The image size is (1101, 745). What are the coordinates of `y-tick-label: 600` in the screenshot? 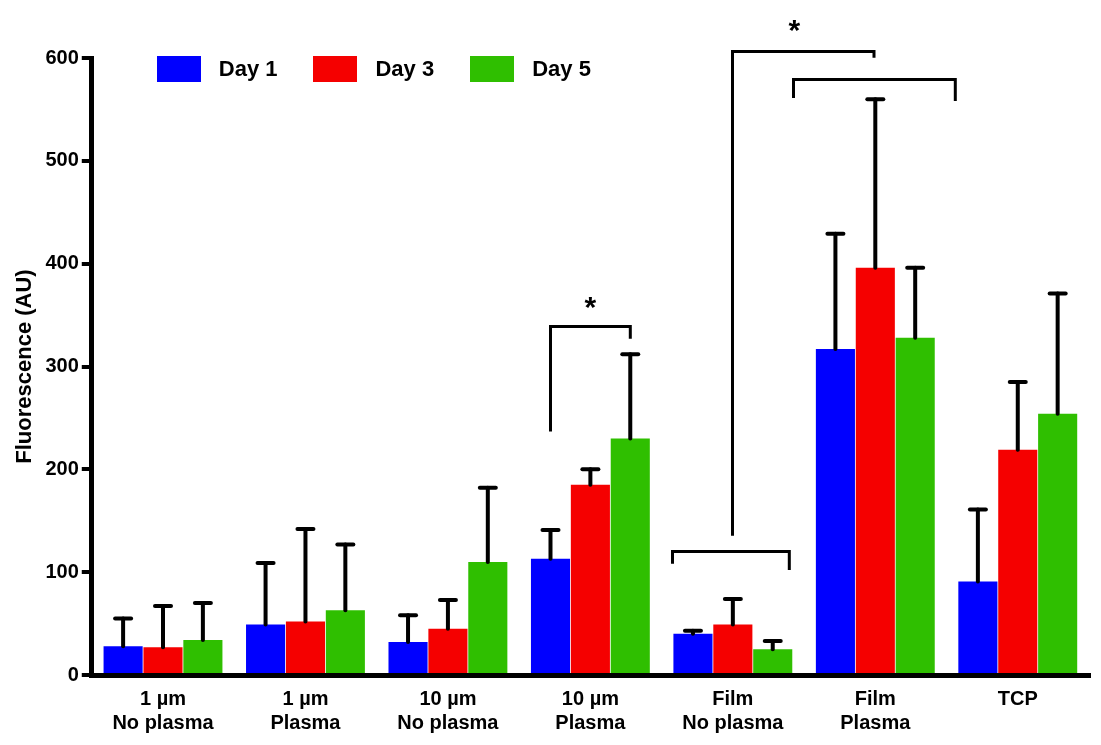 It's located at (62, 56).